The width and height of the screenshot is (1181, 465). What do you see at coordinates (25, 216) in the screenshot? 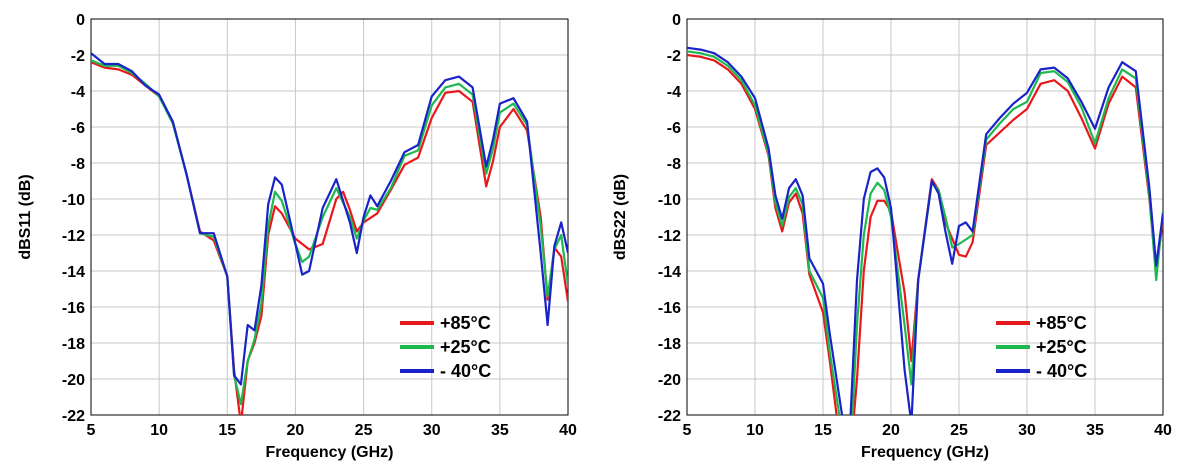
I see `y-axis-title: dBS11 (dB)` at bounding box center [25, 216].